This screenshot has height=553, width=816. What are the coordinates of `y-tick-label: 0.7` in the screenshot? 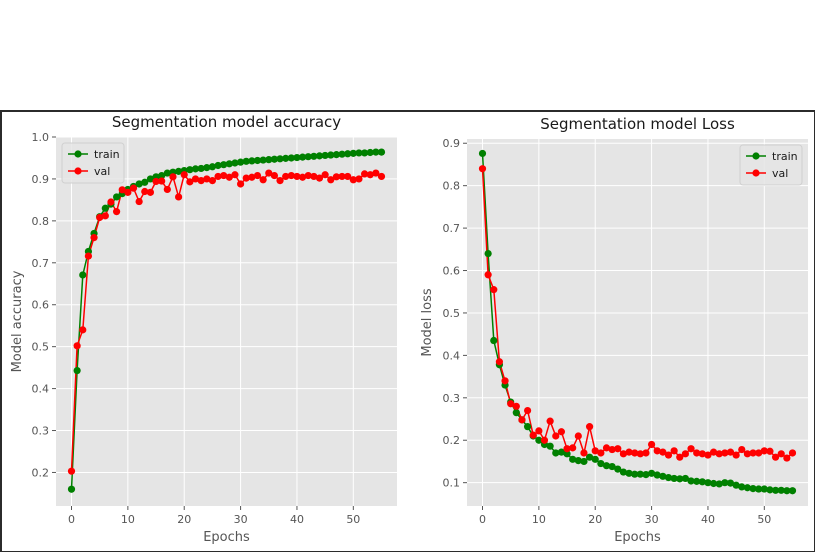 It's located at (452, 228).